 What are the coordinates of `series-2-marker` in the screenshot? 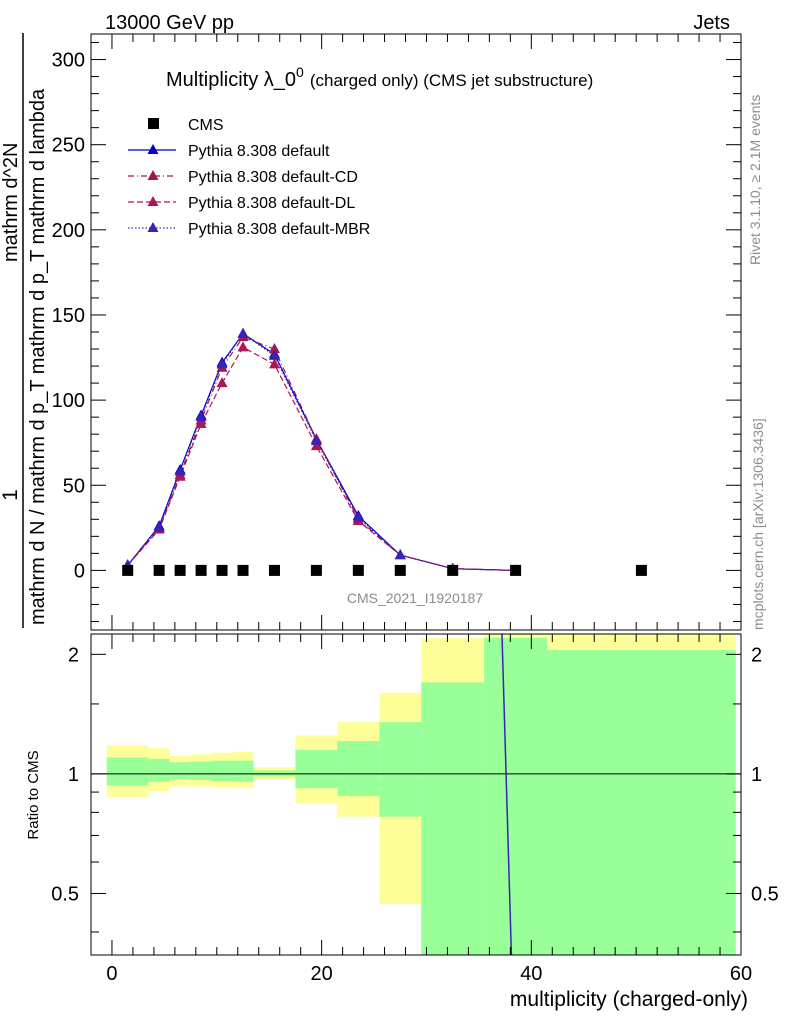 It's located at (274, 348).